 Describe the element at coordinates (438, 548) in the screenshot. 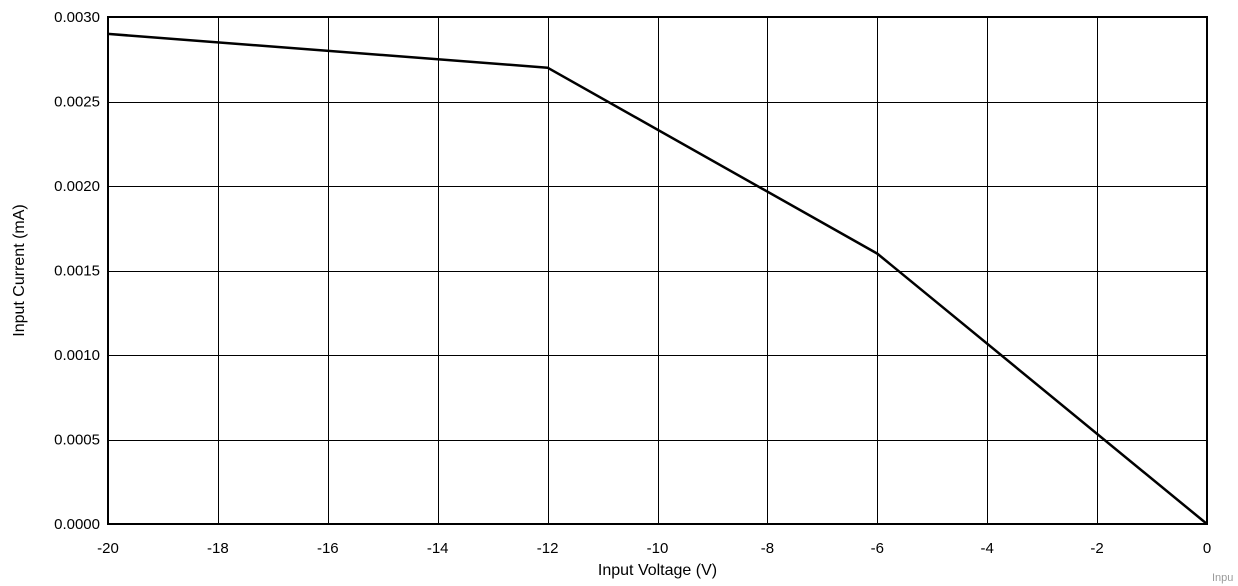

I see `x-tick-label: -14` at that location.